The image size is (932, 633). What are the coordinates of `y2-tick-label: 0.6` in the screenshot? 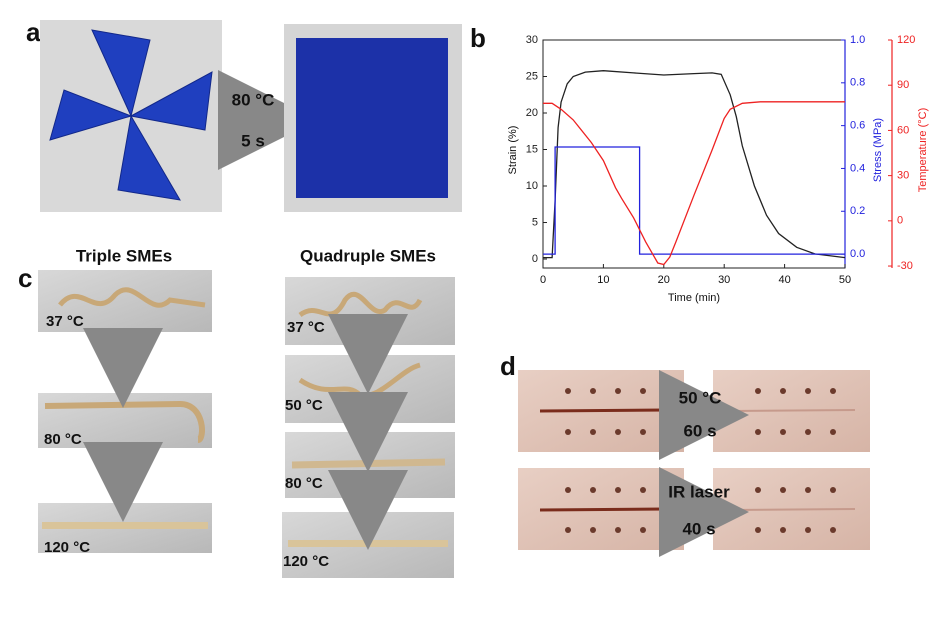 It's located at (857, 126).